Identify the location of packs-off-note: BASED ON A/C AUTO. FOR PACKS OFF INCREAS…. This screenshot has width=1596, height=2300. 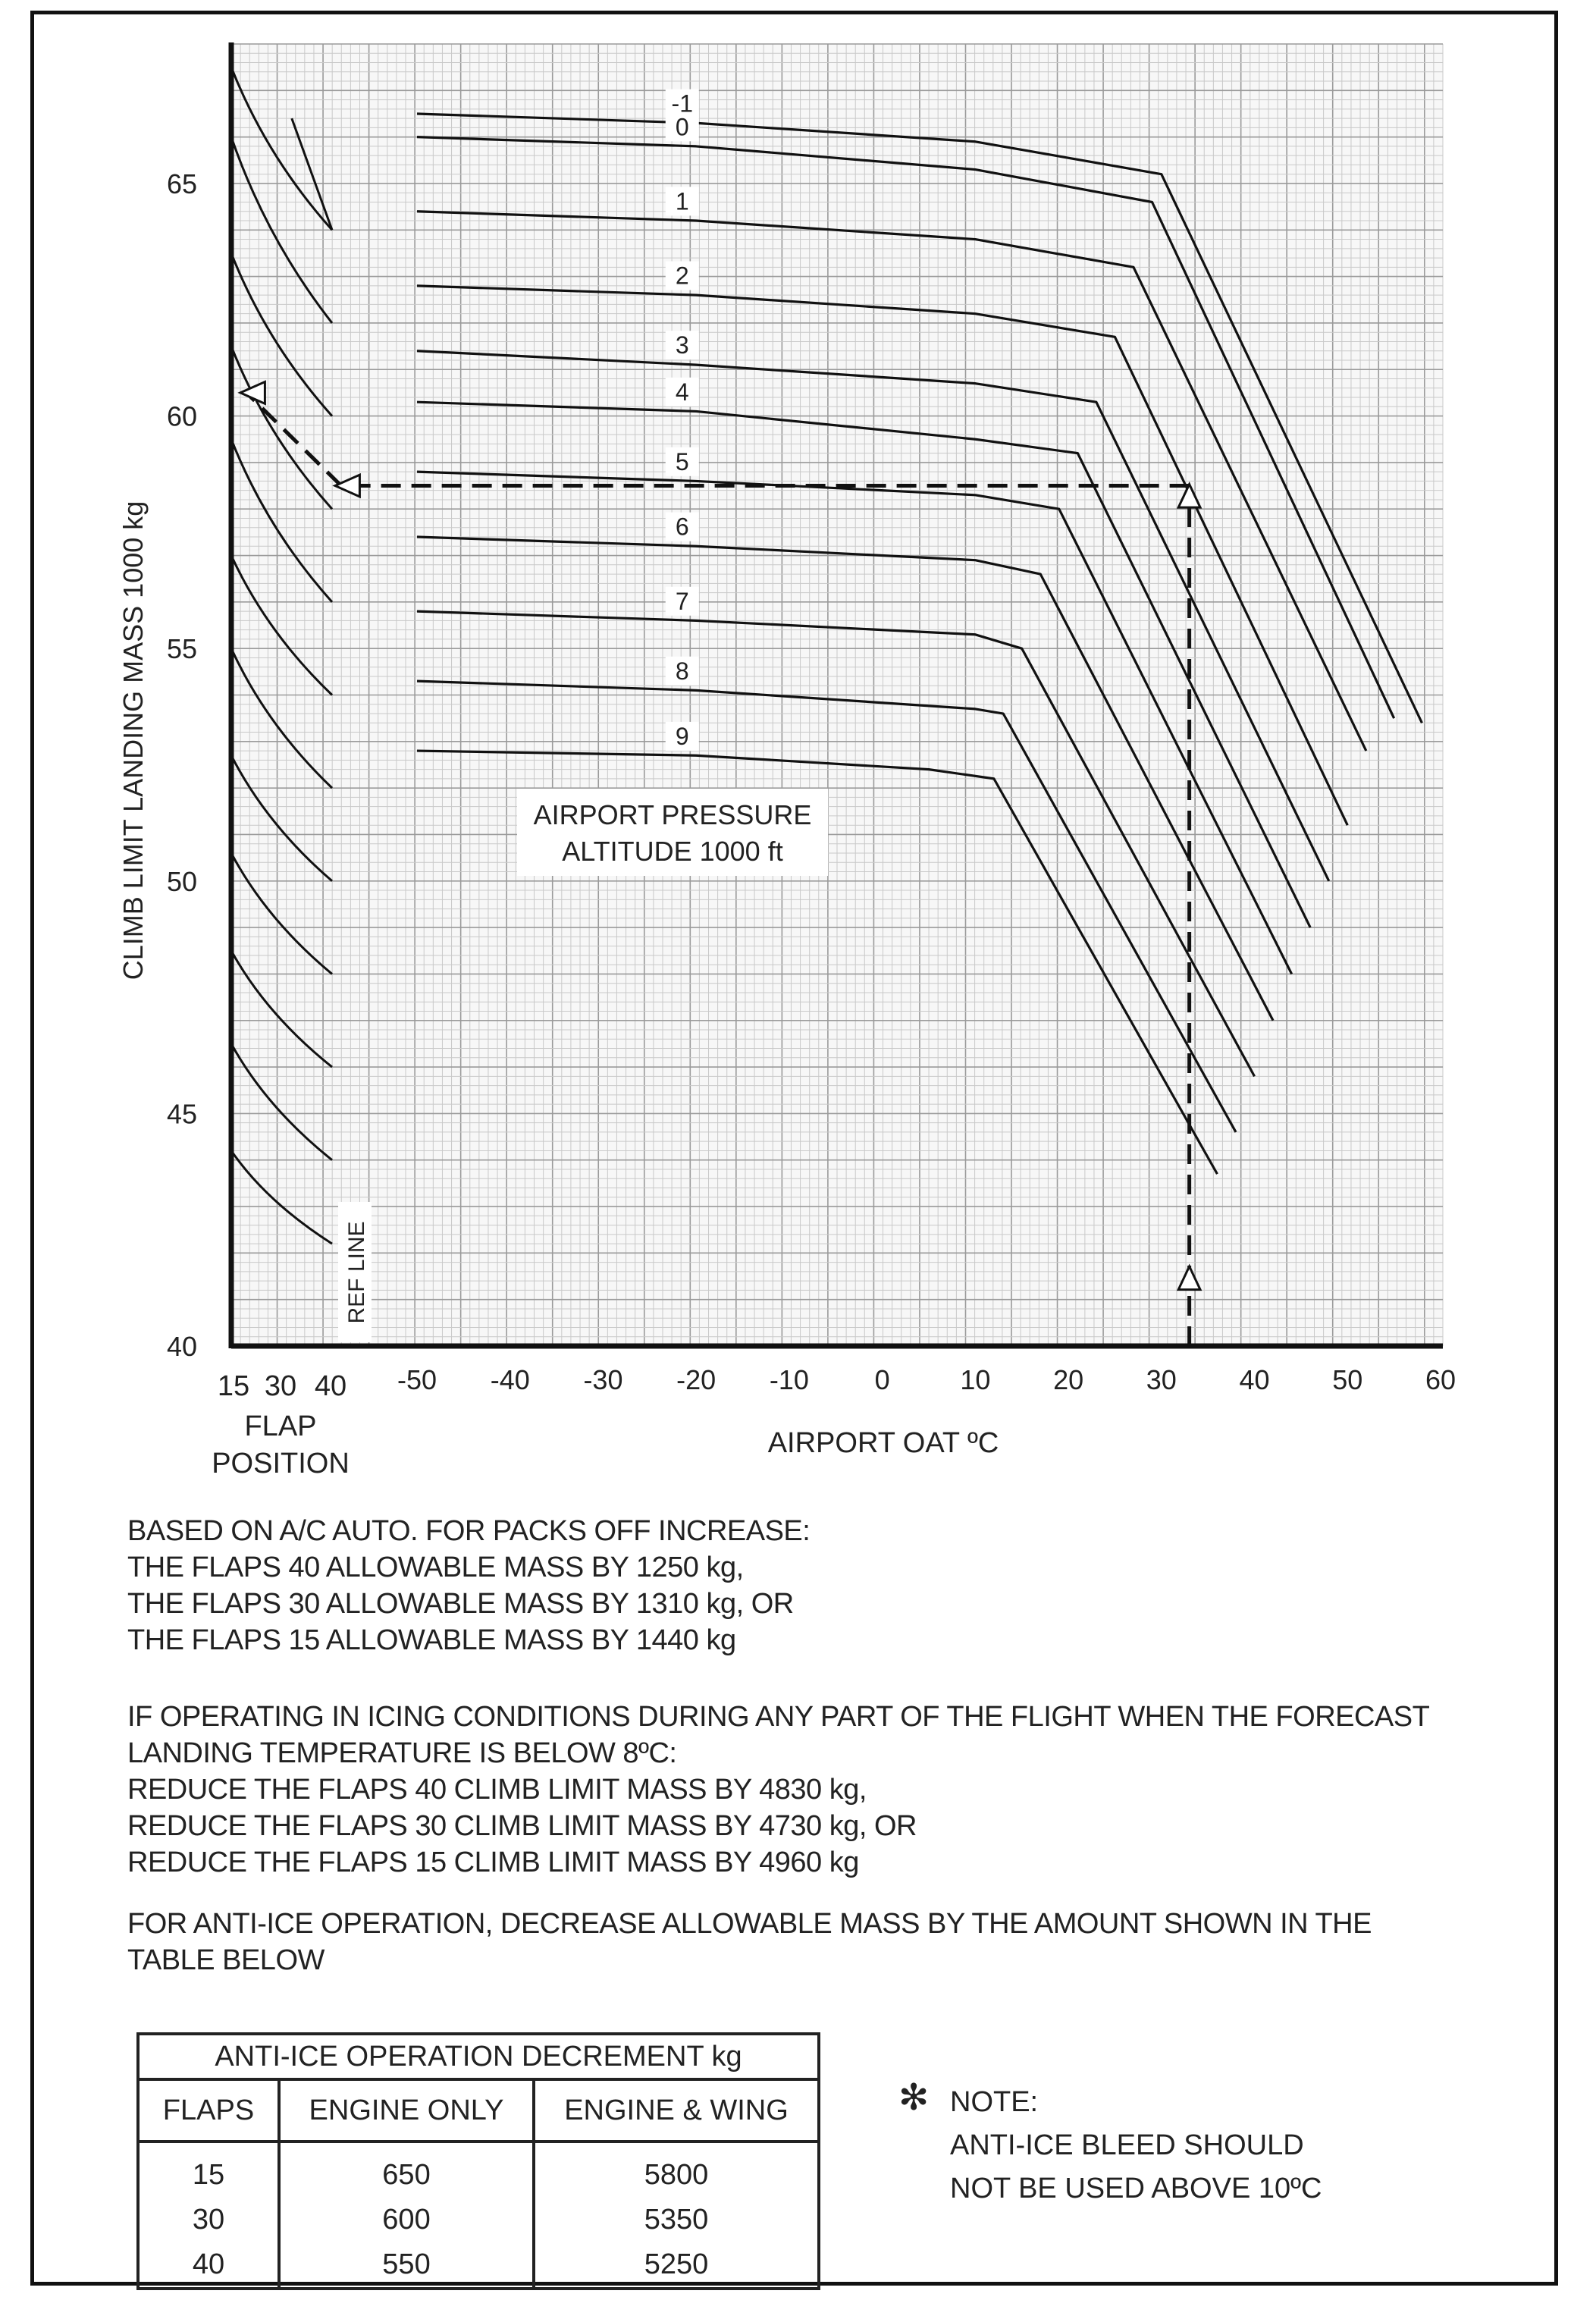
(469, 1585).